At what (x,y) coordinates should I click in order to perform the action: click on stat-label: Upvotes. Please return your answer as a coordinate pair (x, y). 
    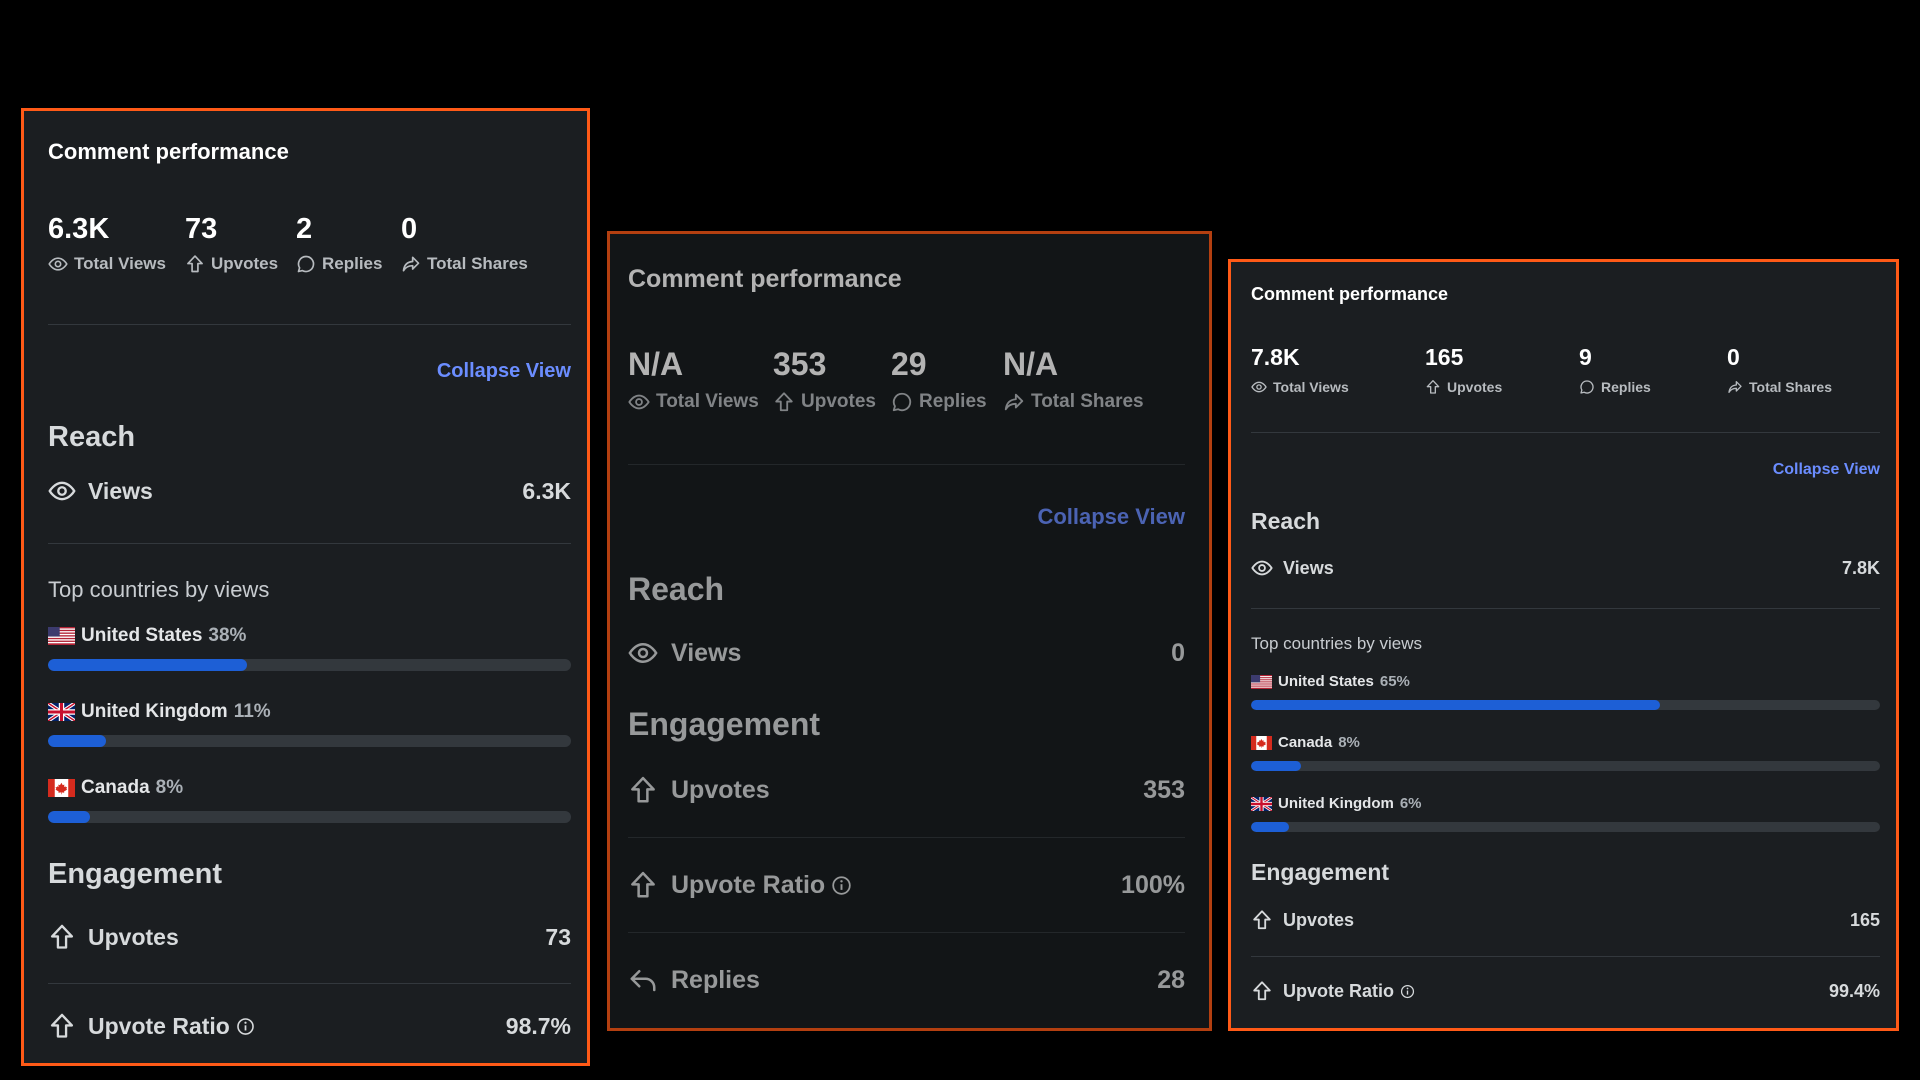
    Looking at the image, I should click on (1475, 387).